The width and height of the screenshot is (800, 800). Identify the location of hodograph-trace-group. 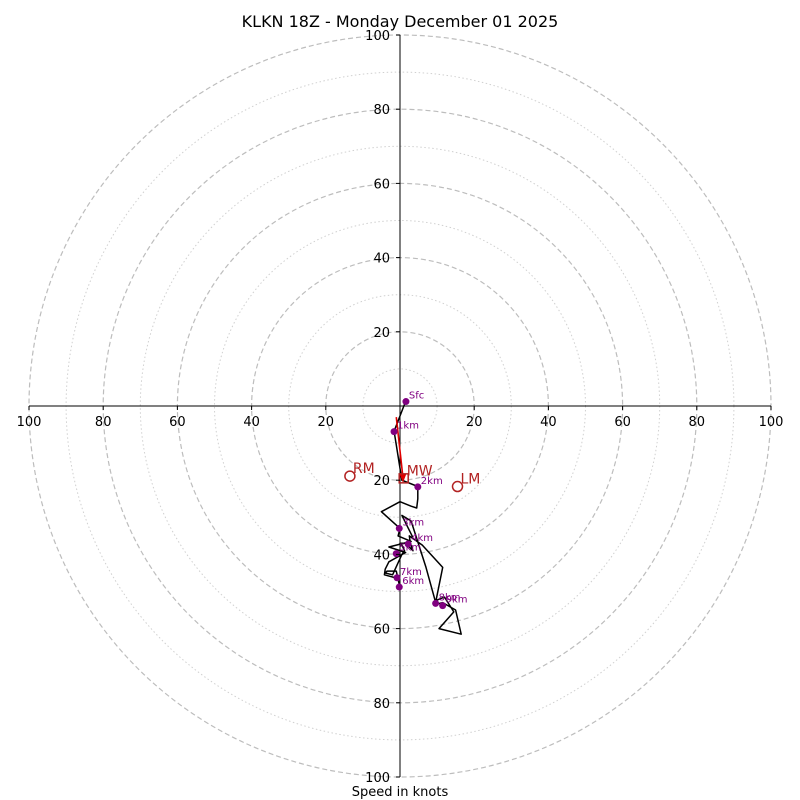
(421, 518).